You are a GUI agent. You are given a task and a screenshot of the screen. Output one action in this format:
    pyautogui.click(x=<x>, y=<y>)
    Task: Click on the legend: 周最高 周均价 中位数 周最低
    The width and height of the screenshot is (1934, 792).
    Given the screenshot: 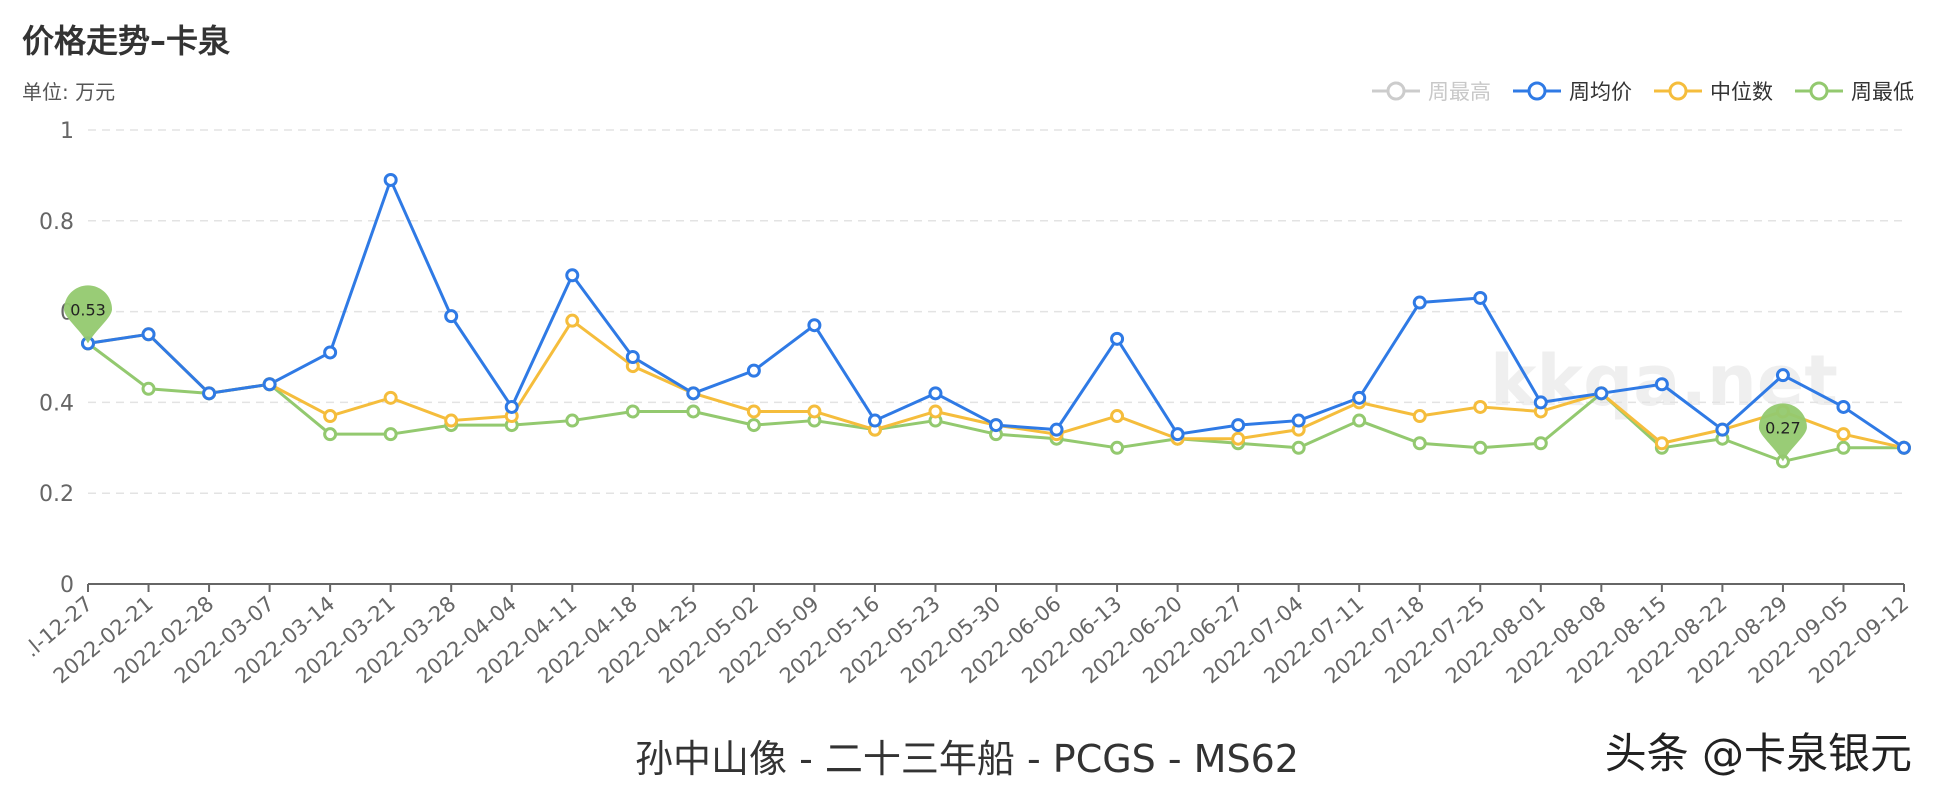 What is the action you would take?
    pyautogui.click(x=1643, y=91)
    